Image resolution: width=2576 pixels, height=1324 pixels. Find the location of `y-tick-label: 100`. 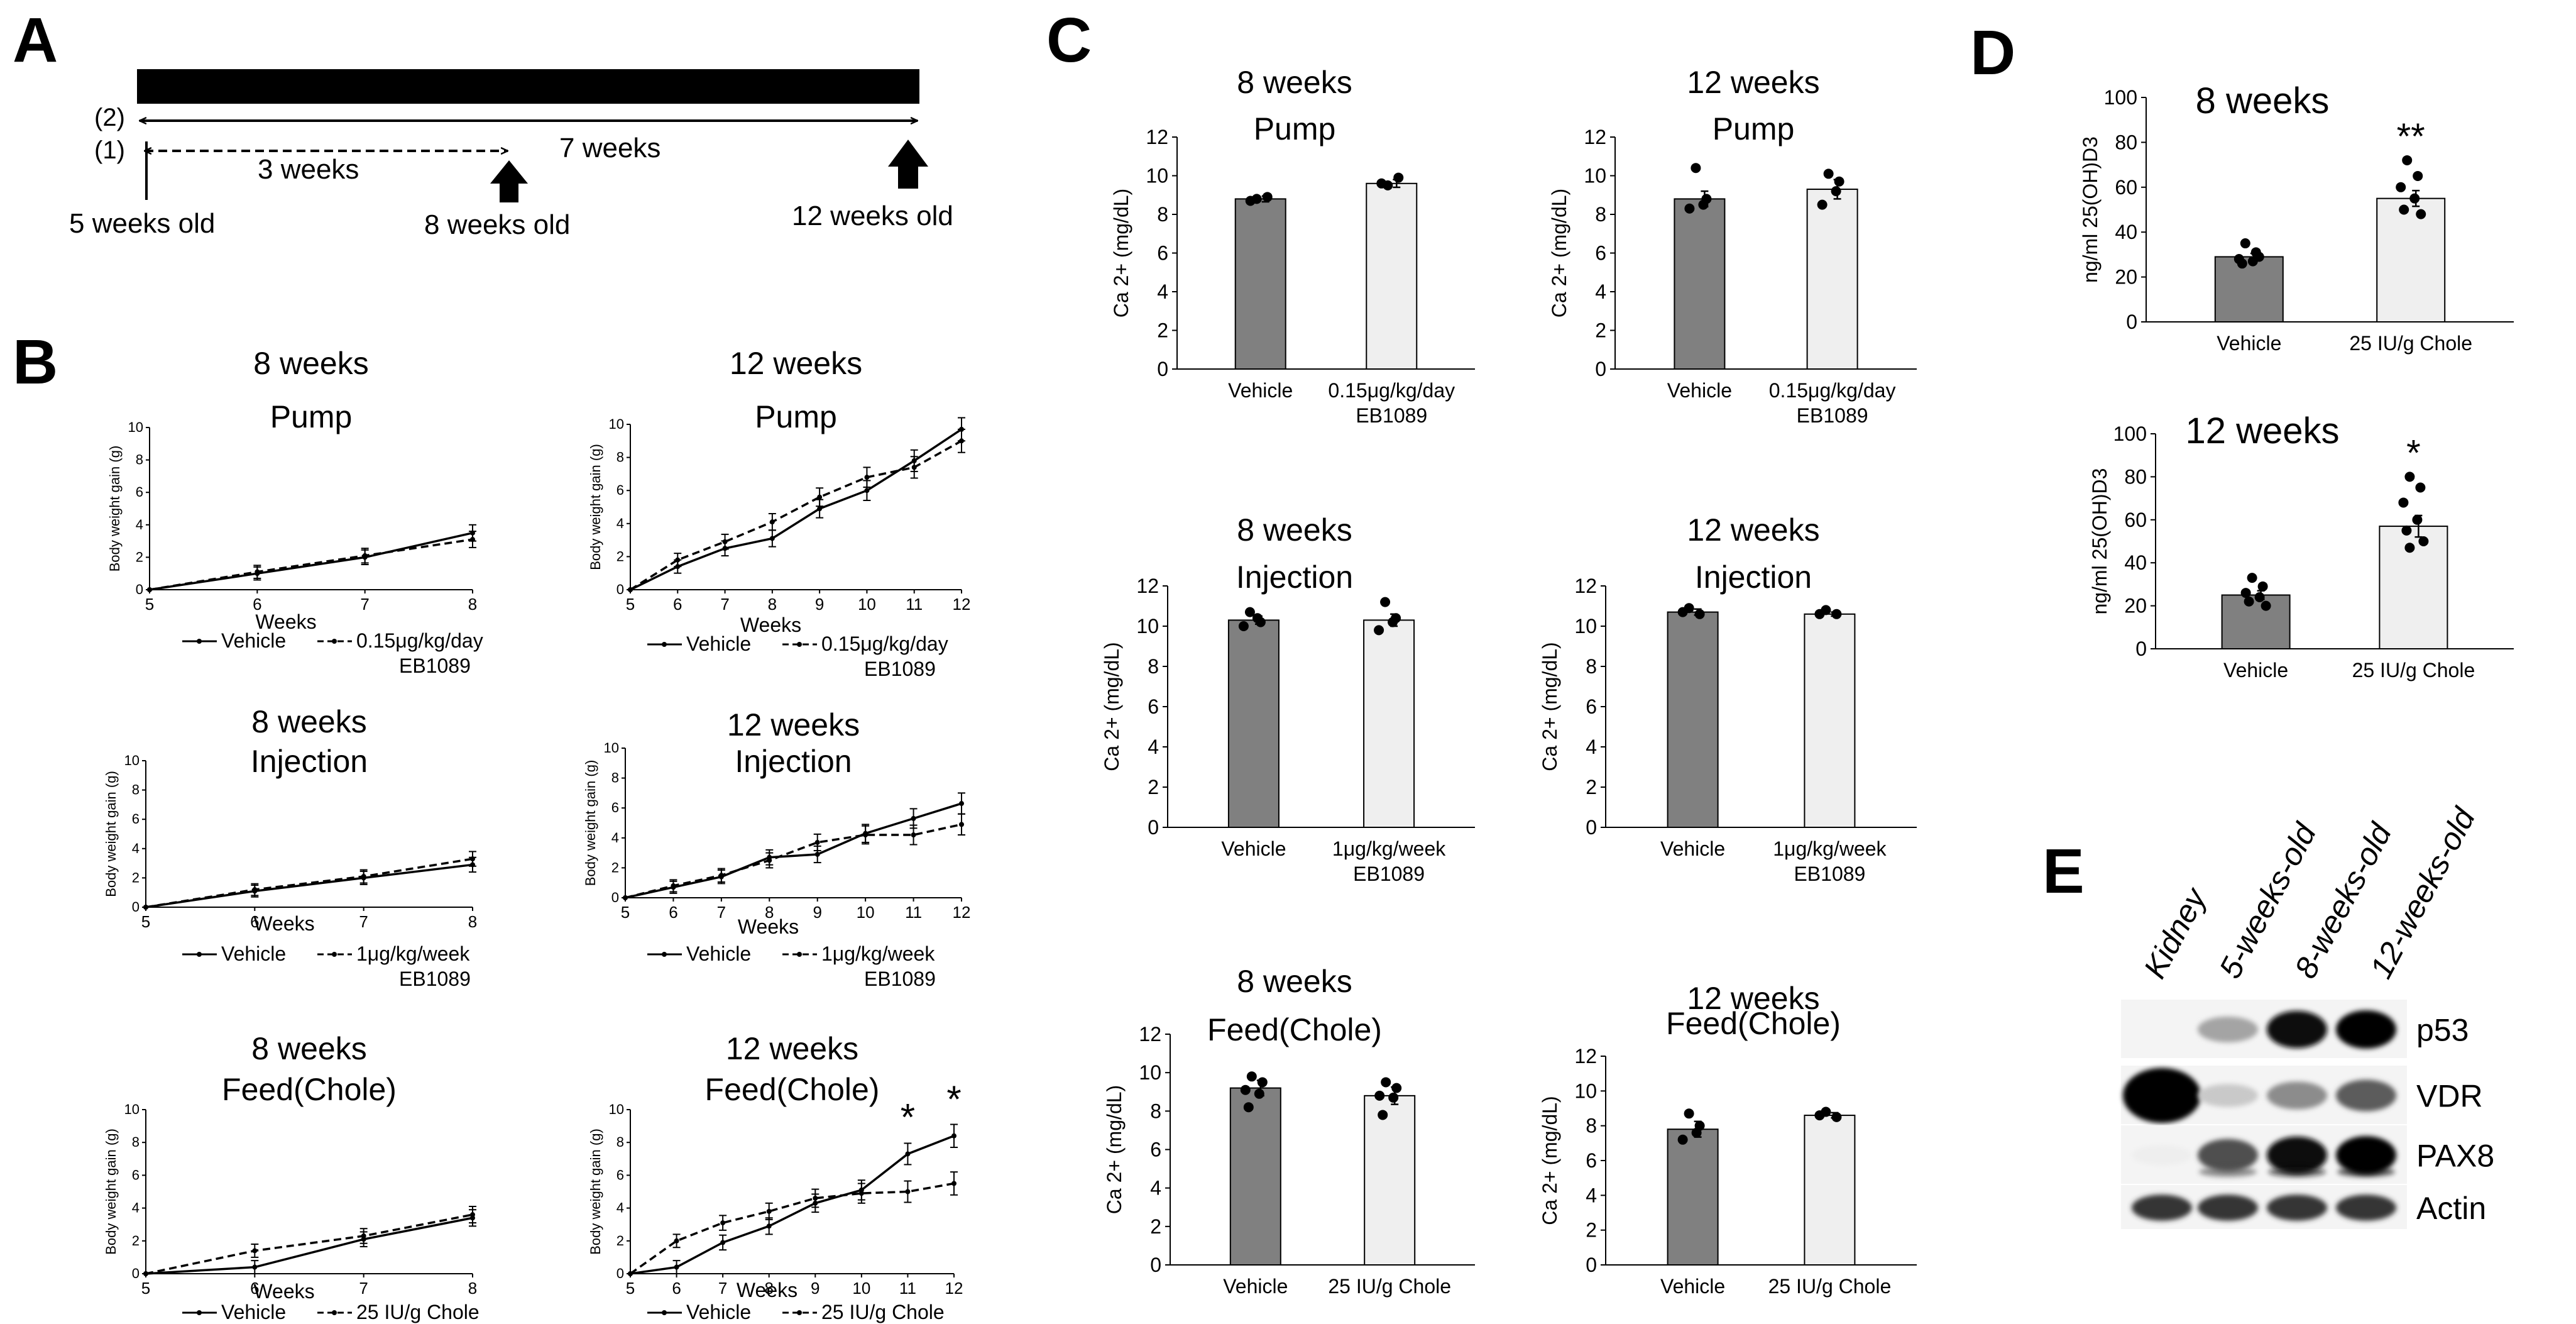

y-tick-label: 100 is located at coordinates (2120, 97).